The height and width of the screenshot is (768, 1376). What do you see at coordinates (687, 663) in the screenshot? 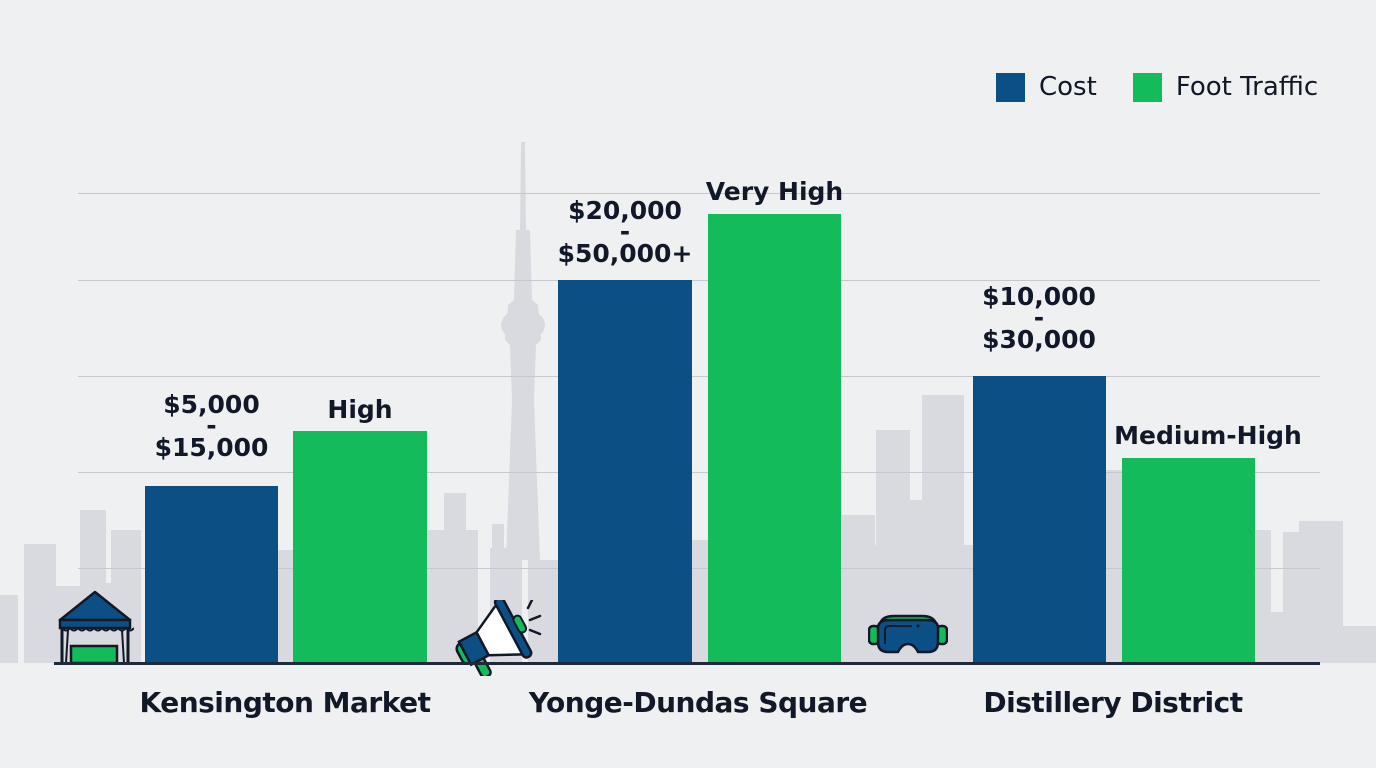
I see `x-axis-baseline` at bounding box center [687, 663].